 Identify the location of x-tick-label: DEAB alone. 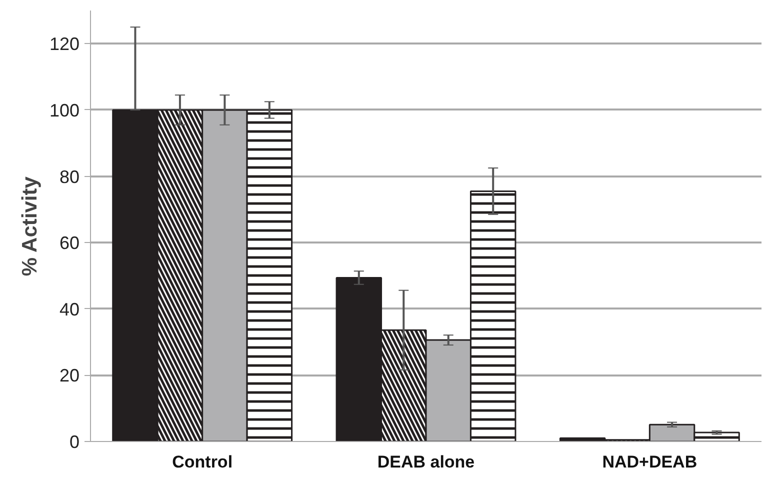
(426, 462).